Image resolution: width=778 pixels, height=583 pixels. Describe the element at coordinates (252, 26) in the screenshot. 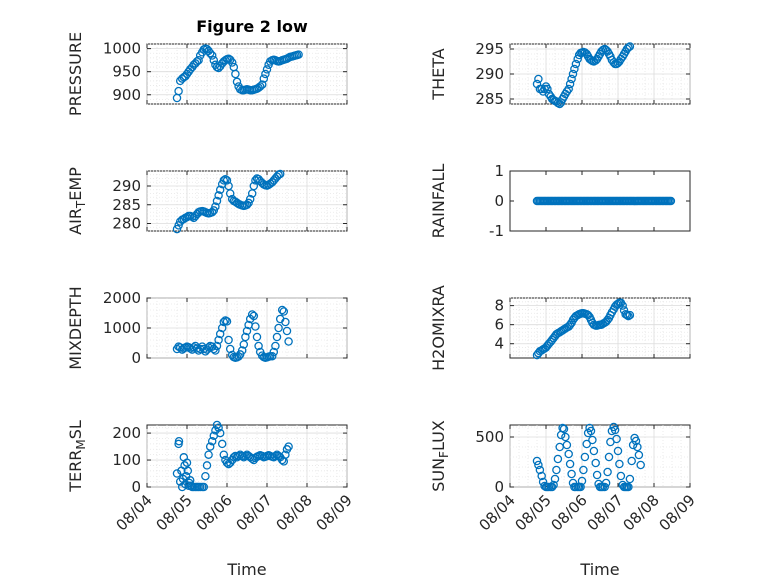

I see `figure-title: Figure 2 low` at that location.